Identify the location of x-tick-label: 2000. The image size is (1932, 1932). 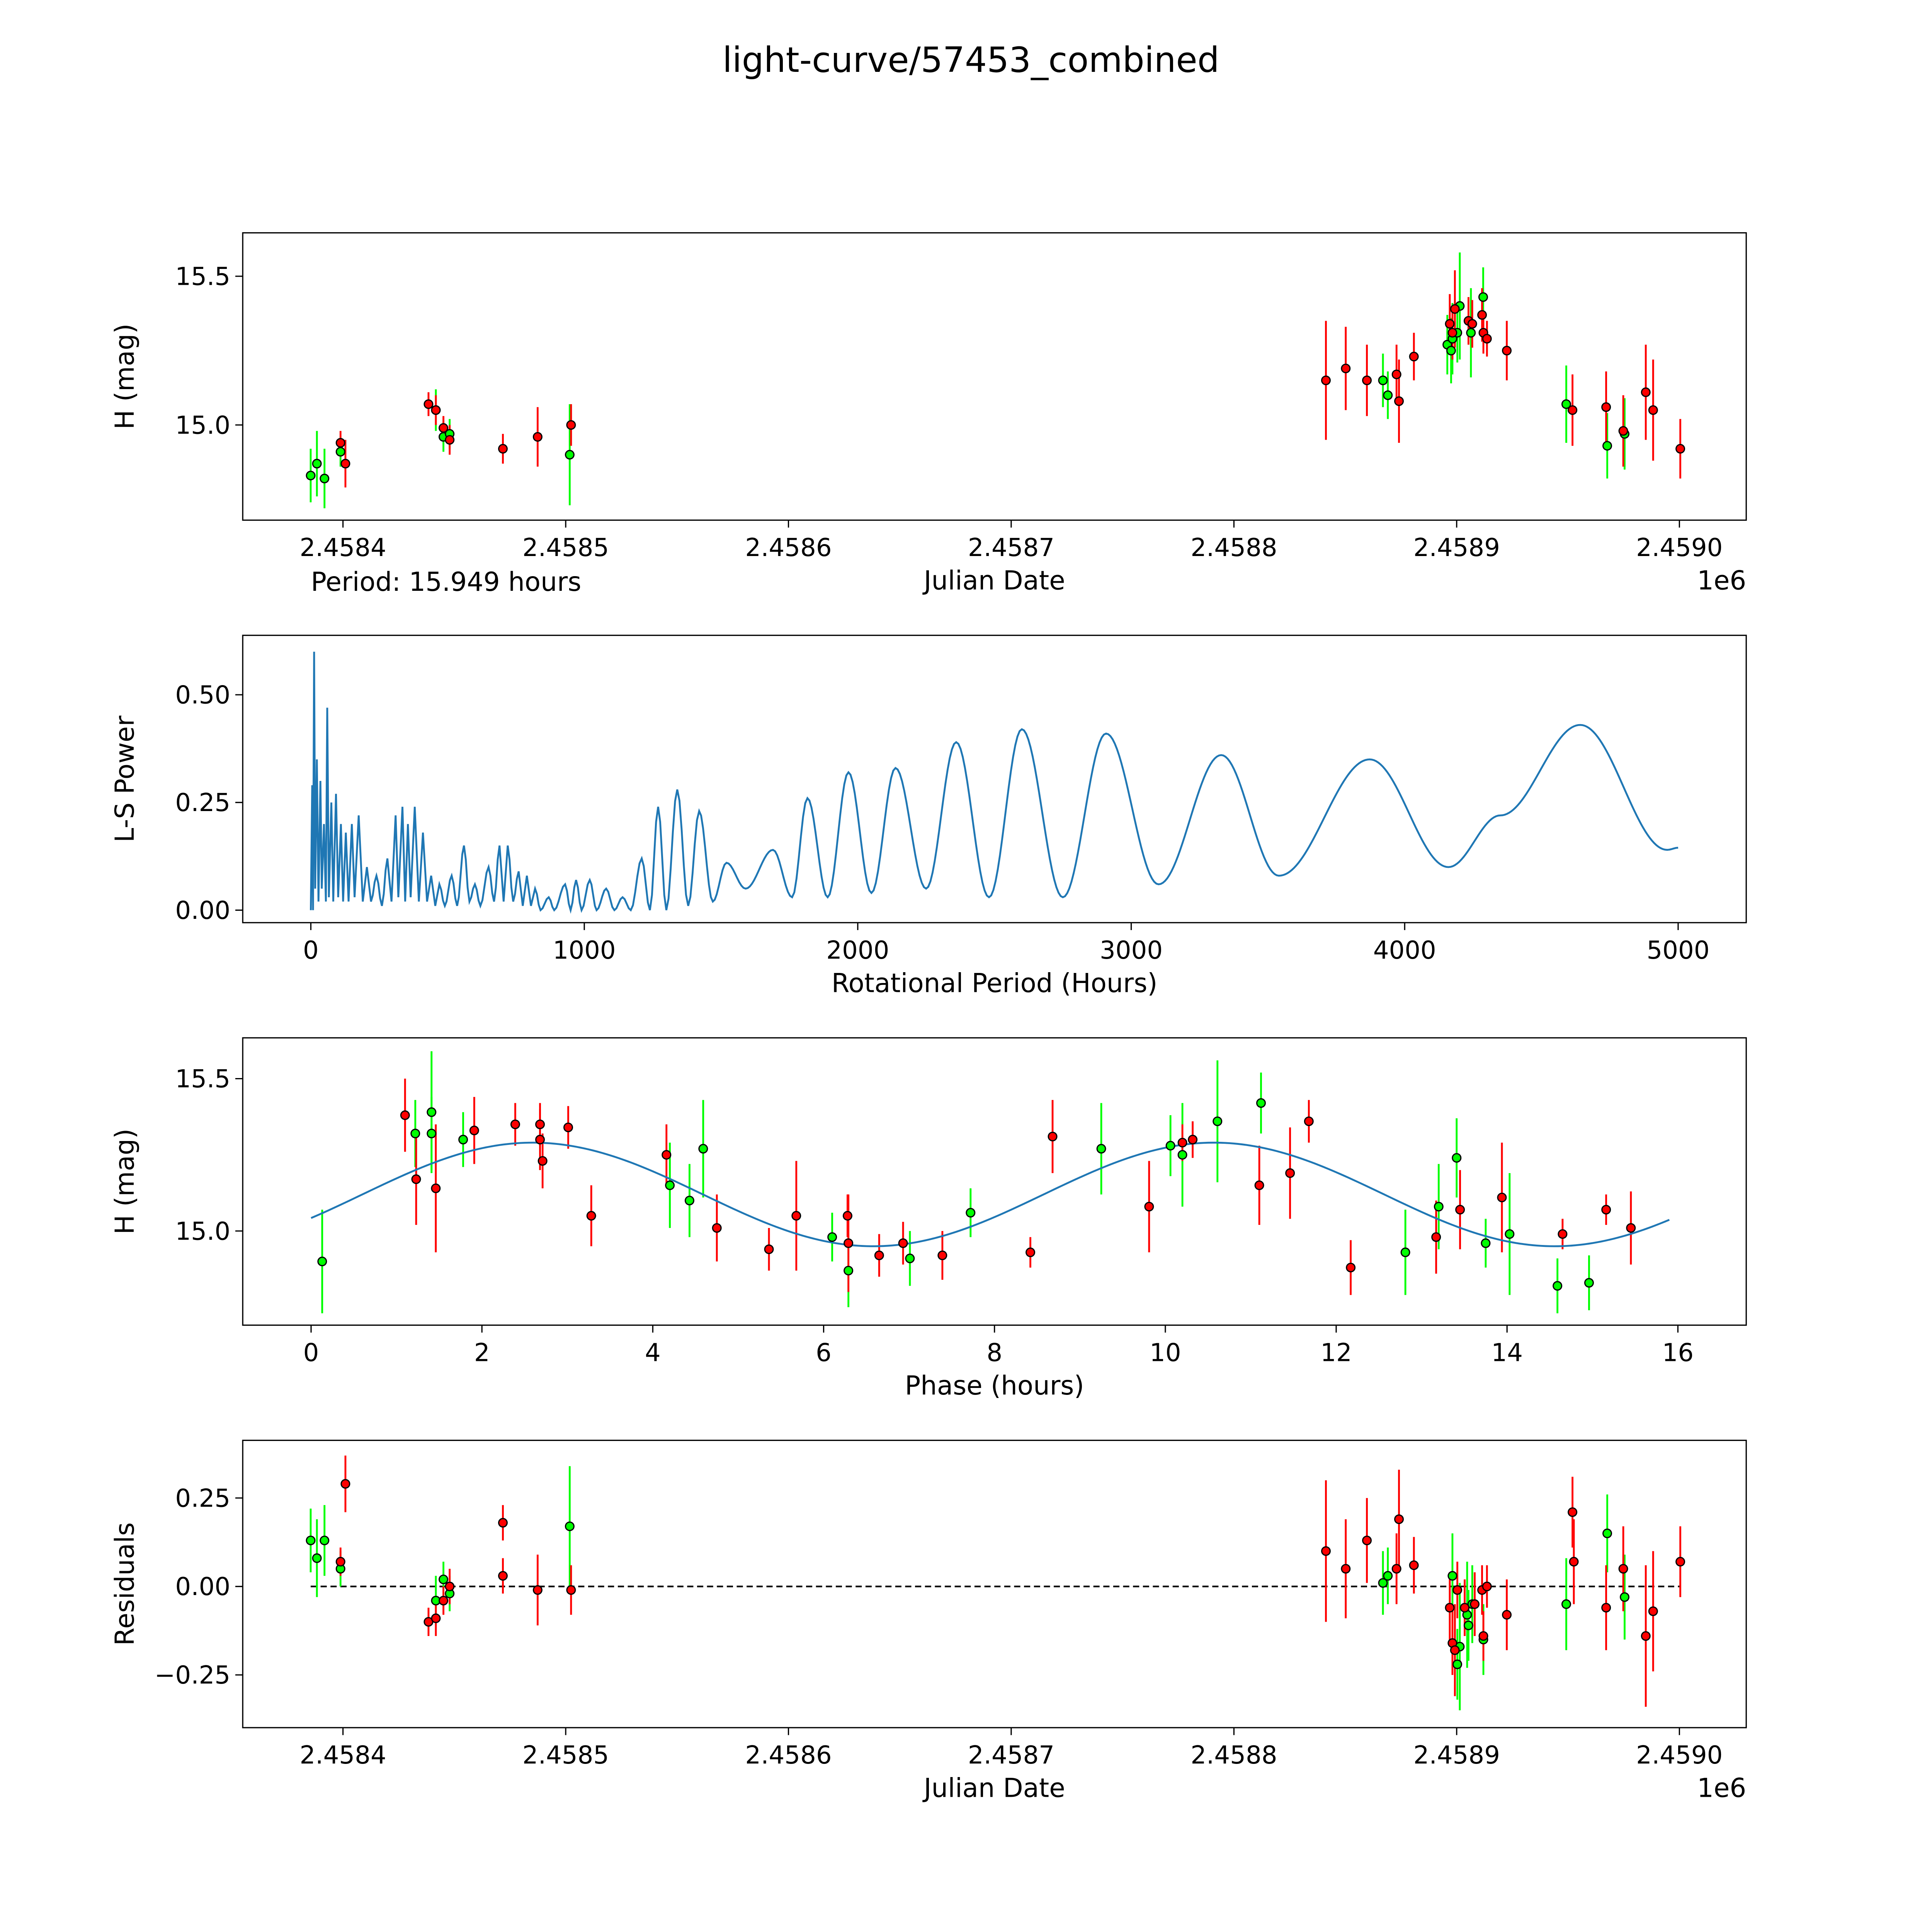
(857, 950).